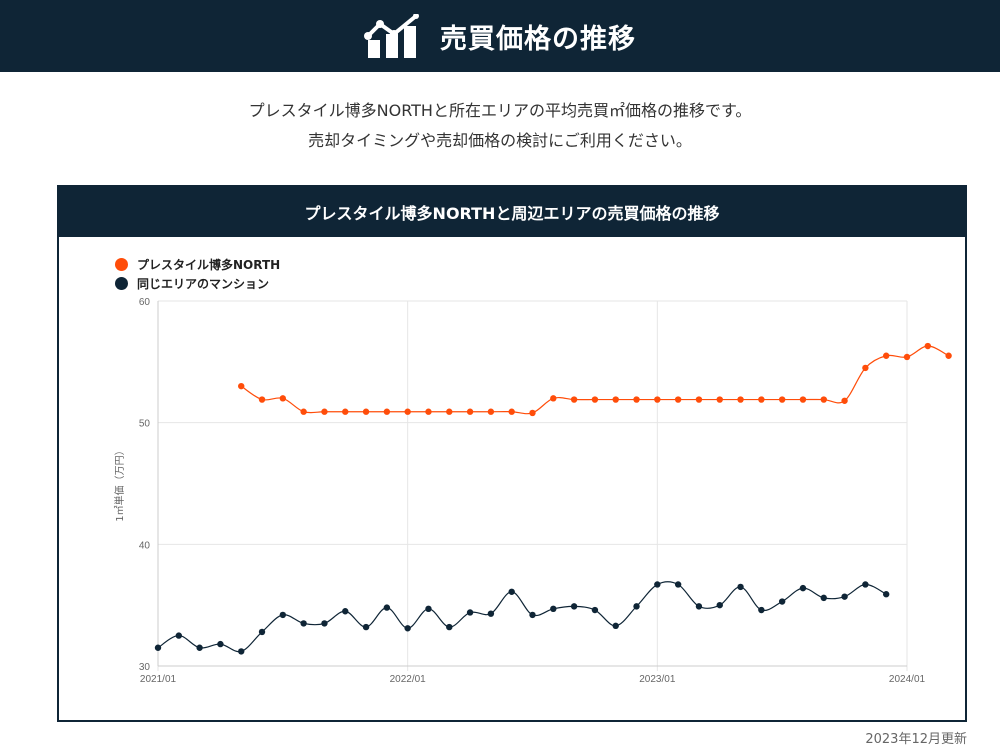 This screenshot has width=1000, height=752. Describe the element at coordinates (145, 667) in the screenshot. I see `y-tick-label: 30` at that location.